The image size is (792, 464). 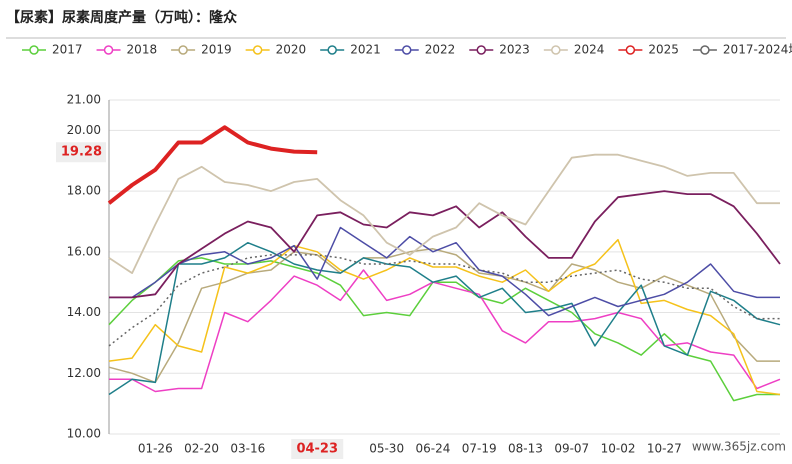 I want to click on y-tick-label: 16.00, so click(x=84, y=251).